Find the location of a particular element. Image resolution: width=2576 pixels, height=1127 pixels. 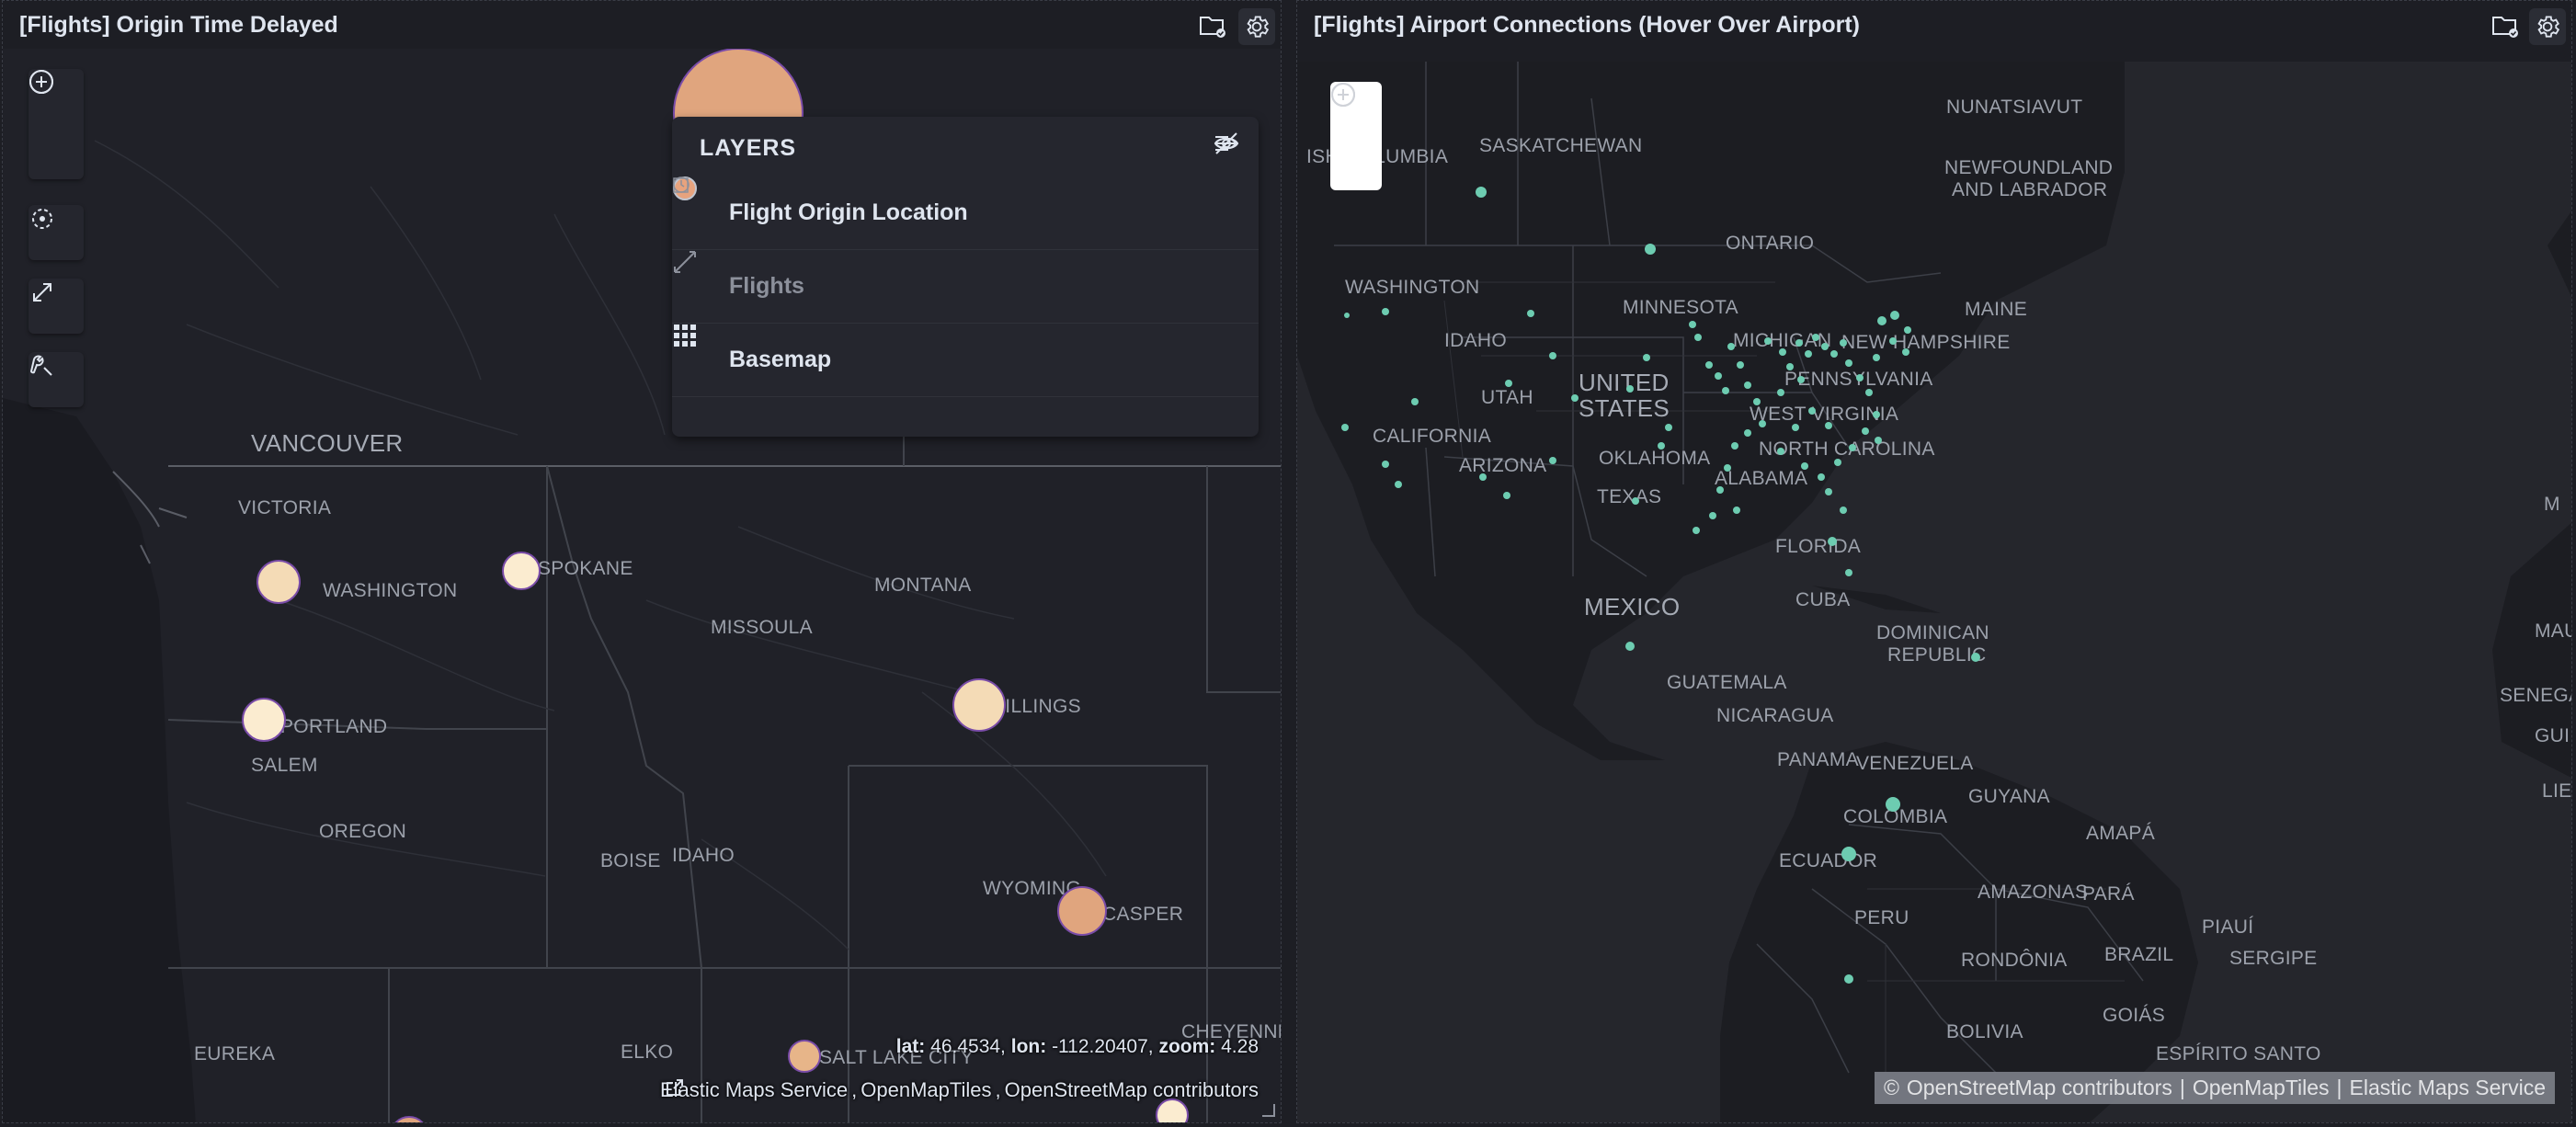

layer-label: Basemap is located at coordinates (780, 359).